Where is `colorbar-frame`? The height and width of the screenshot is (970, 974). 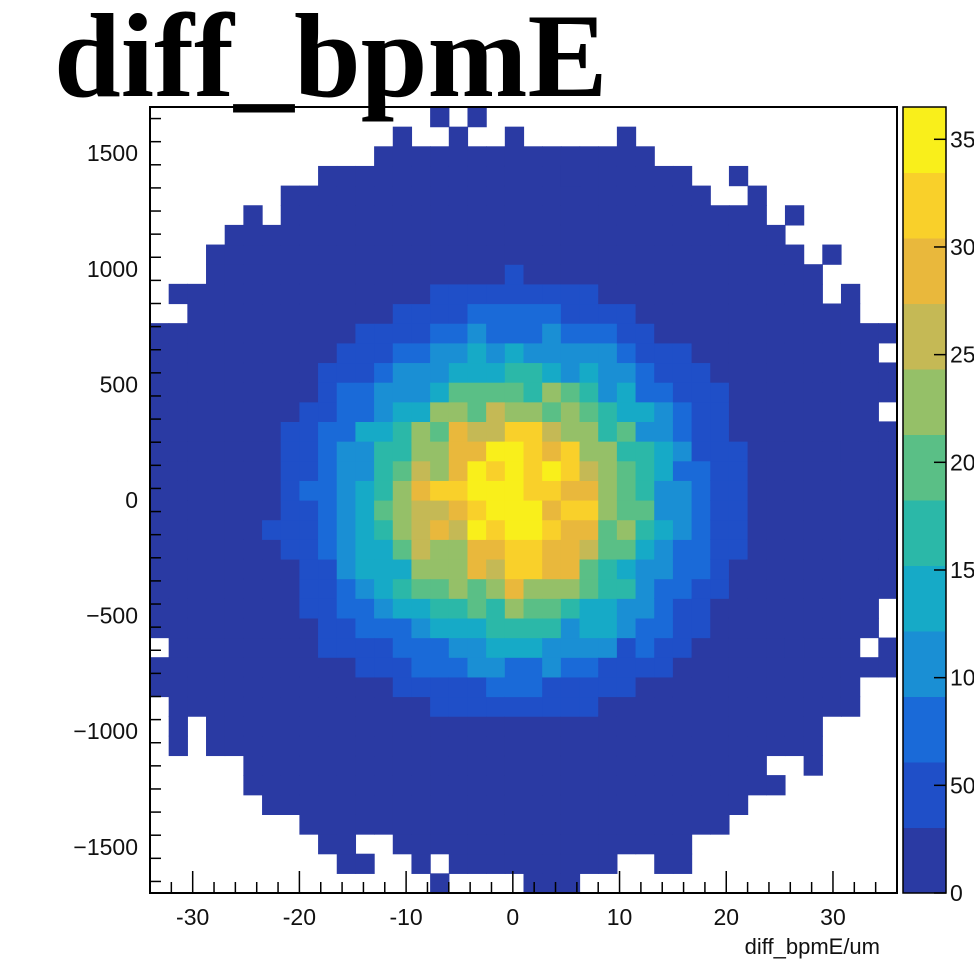 colorbar-frame is located at coordinates (924, 500).